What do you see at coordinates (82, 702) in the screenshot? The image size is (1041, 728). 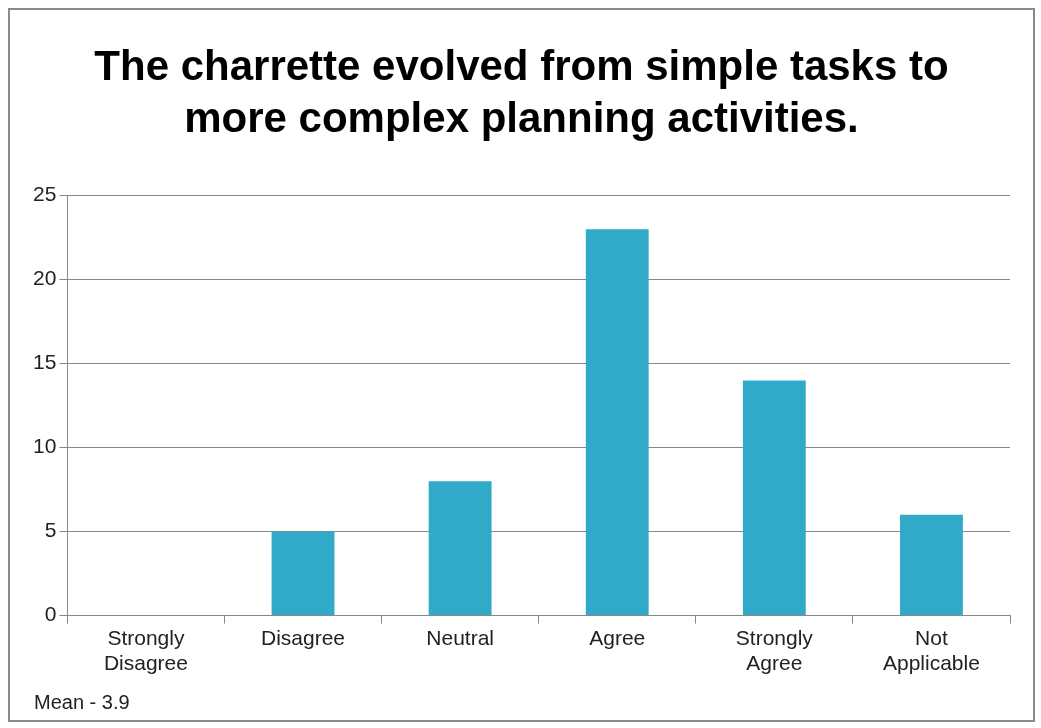 I see `text: Mean - 3.9` at bounding box center [82, 702].